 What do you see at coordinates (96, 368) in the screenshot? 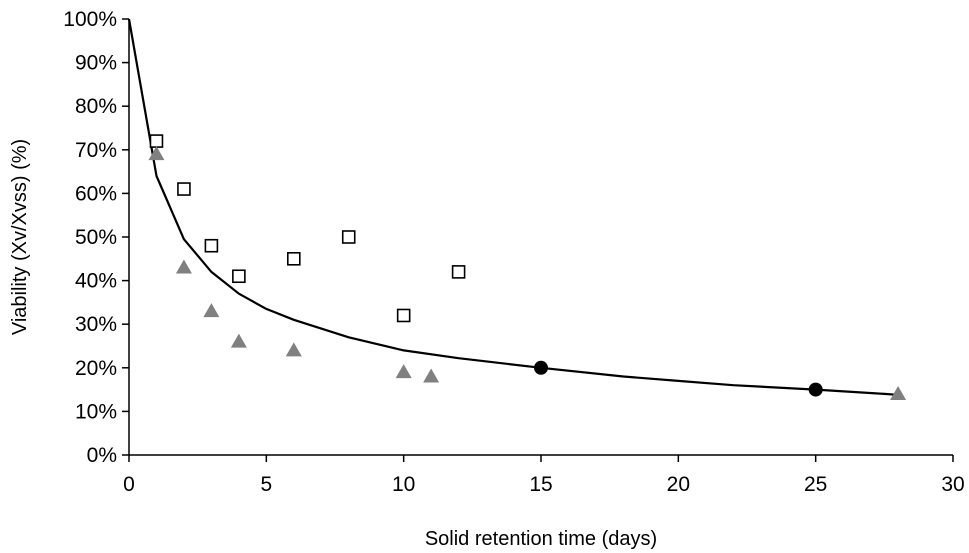
I see `y-tick-label: 20%` at bounding box center [96, 368].